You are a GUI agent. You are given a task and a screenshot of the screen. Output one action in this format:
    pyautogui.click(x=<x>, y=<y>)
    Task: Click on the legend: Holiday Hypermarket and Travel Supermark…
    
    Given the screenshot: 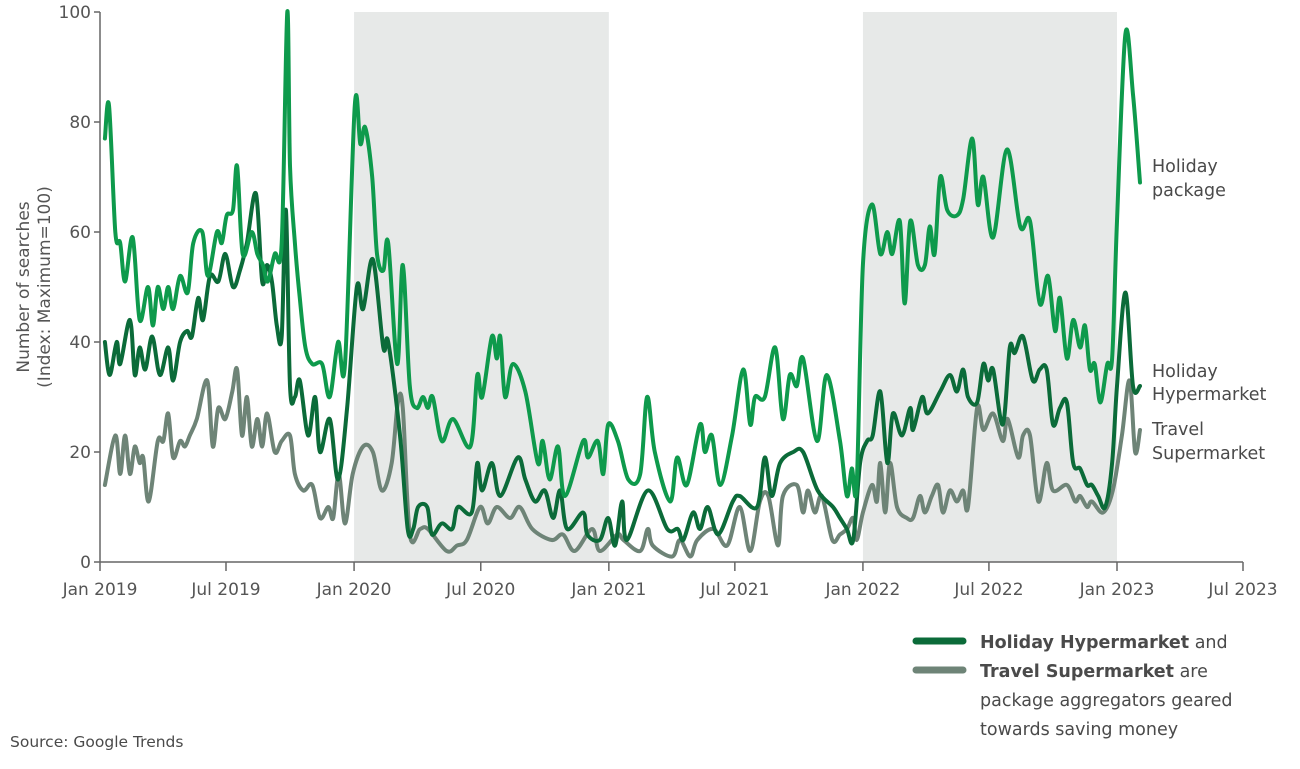 What is the action you would take?
    pyautogui.click(x=1072, y=686)
    